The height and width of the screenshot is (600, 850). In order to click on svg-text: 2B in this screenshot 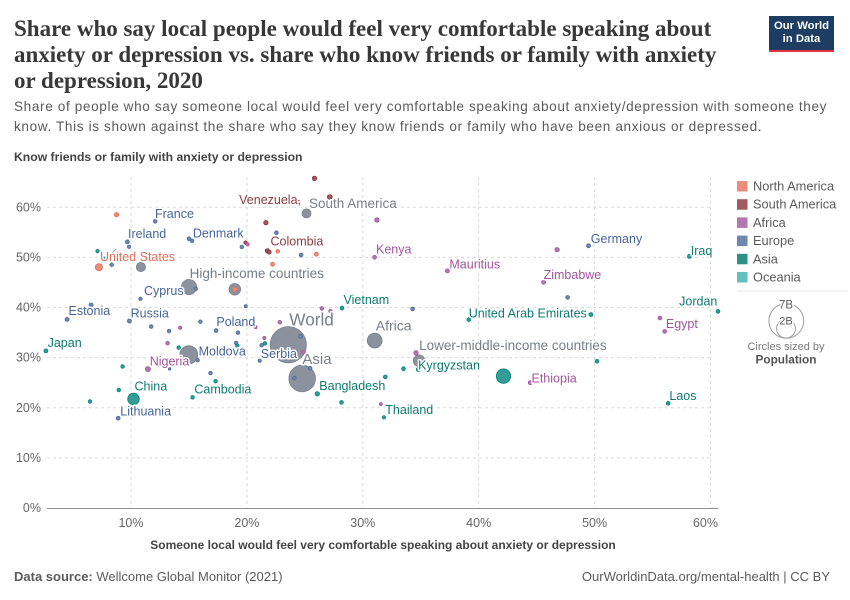, I will do `click(785, 322)`.